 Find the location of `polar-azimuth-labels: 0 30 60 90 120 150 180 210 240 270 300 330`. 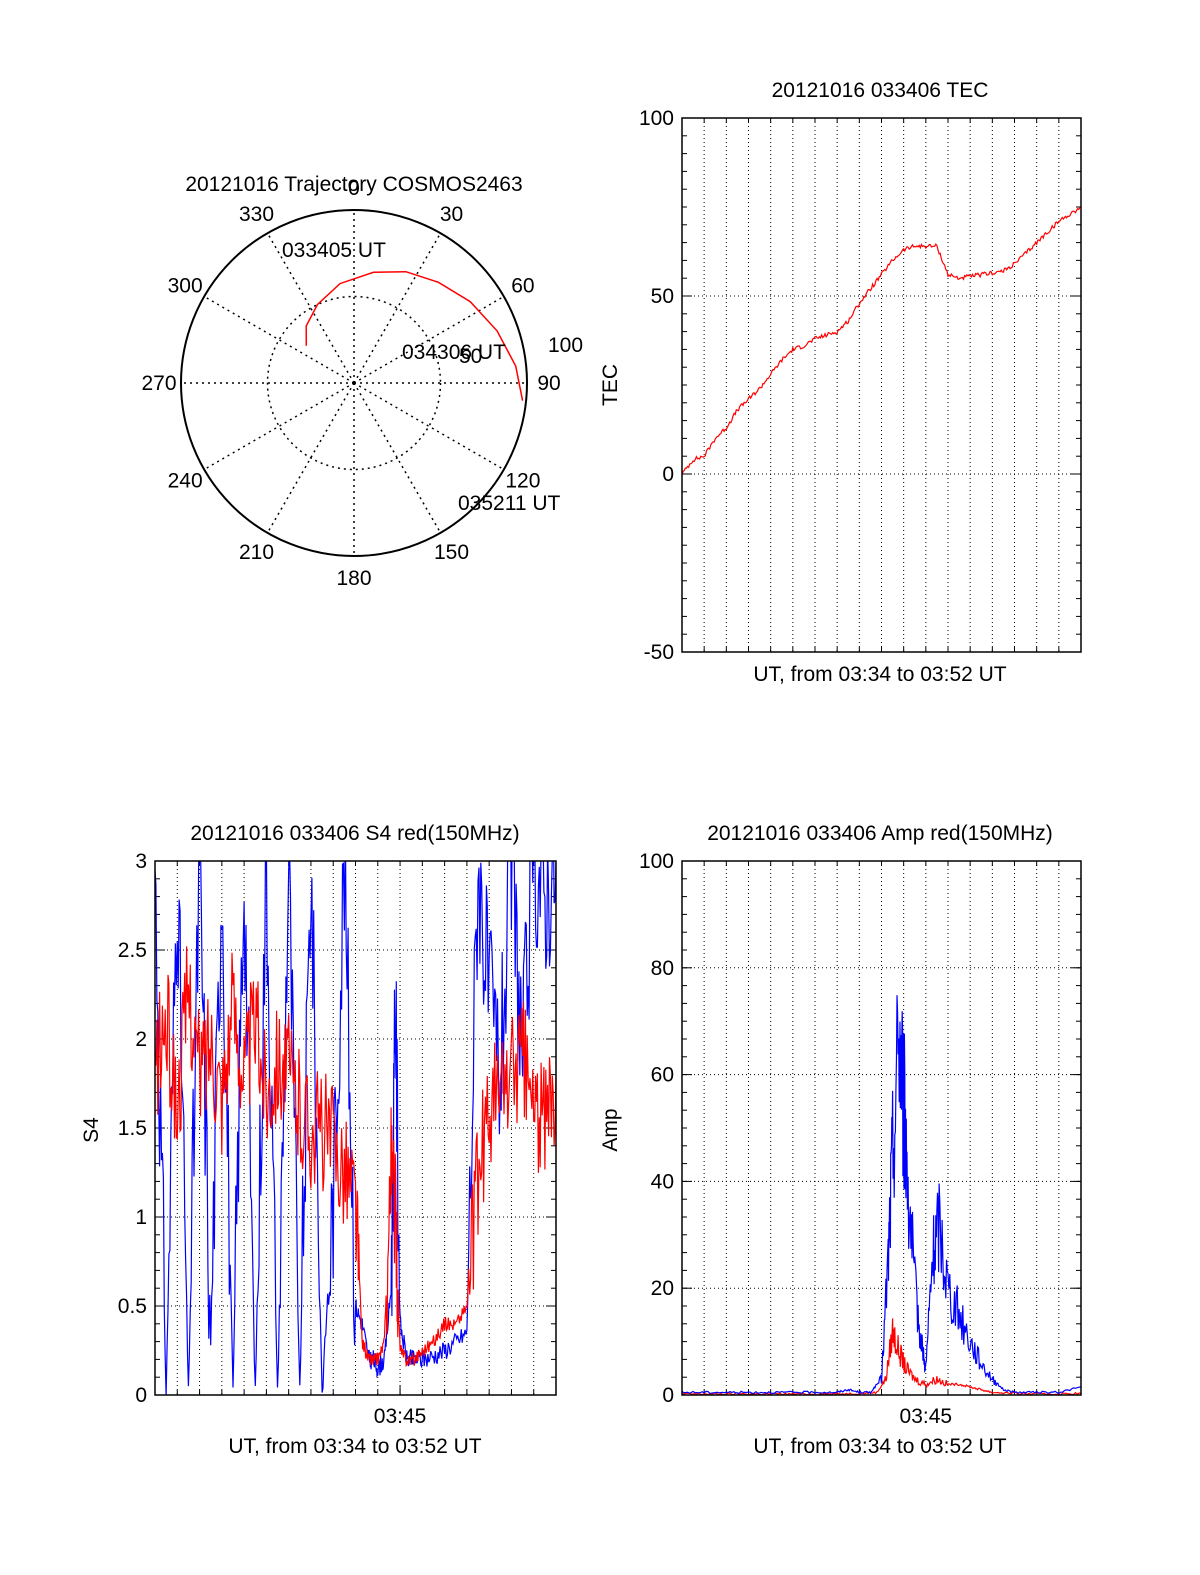

polar-azimuth-labels: 0 30 60 90 120 150 180 210 240 270 300 330 is located at coordinates (350, 383).